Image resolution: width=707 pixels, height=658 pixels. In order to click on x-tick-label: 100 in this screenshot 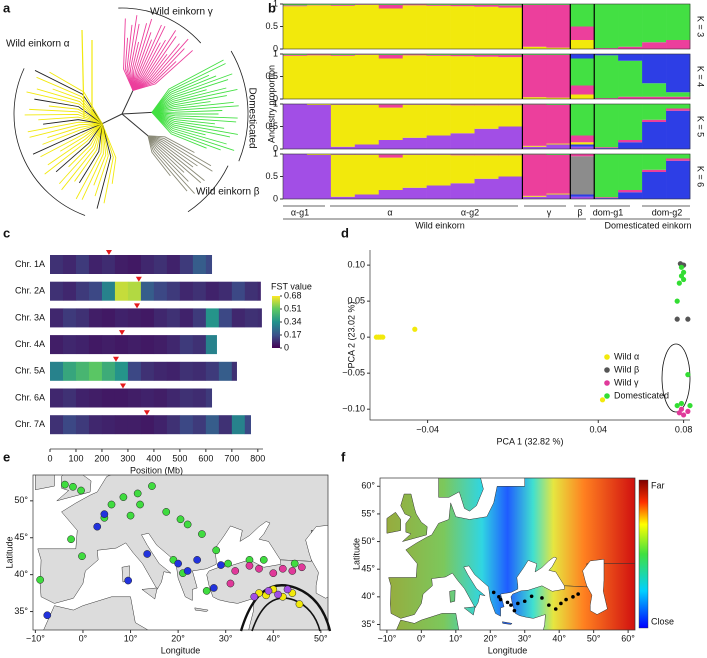, I will do `click(75, 458)`.